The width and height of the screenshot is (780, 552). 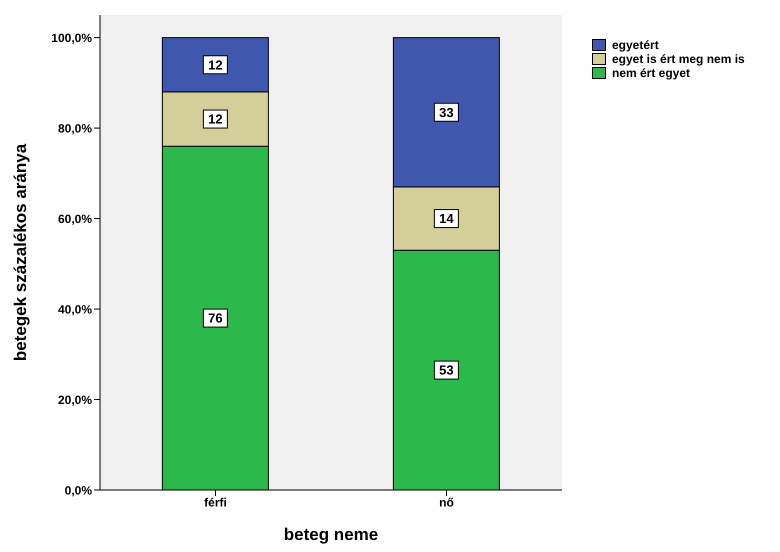 What do you see at coordinates (635, 45) in the screenshot?
I see `legend-label: egyetért` at bounding box center [635, 45].